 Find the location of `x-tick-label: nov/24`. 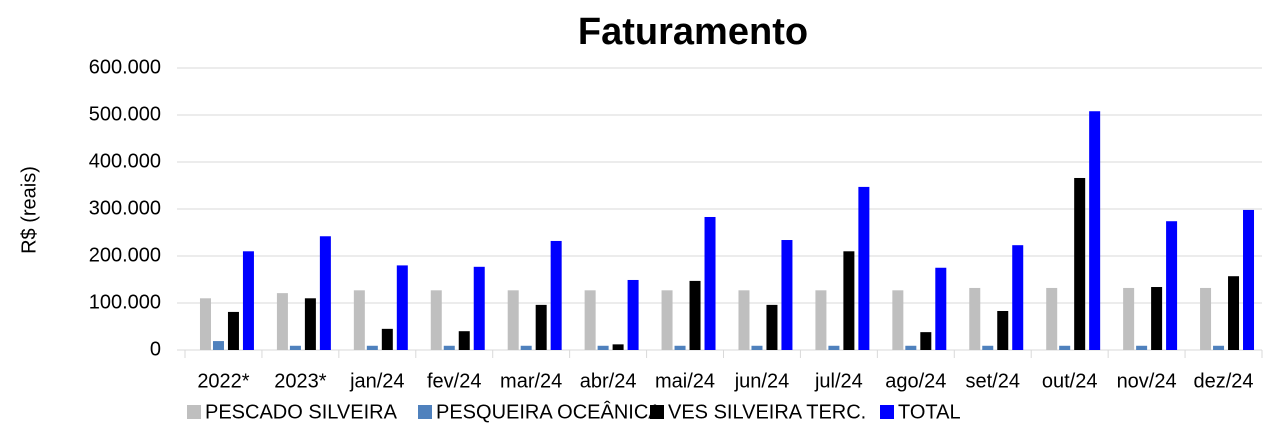

x-tick-label: nov/24 is located at coordinates (1147, 381).